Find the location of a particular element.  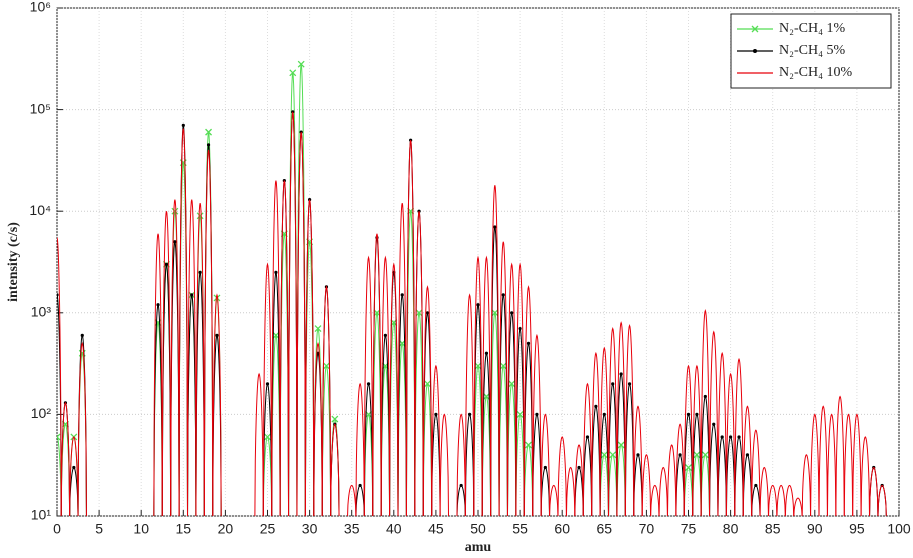

y-axis-label: intensity (c/s) is located at coordinates (13, 262).